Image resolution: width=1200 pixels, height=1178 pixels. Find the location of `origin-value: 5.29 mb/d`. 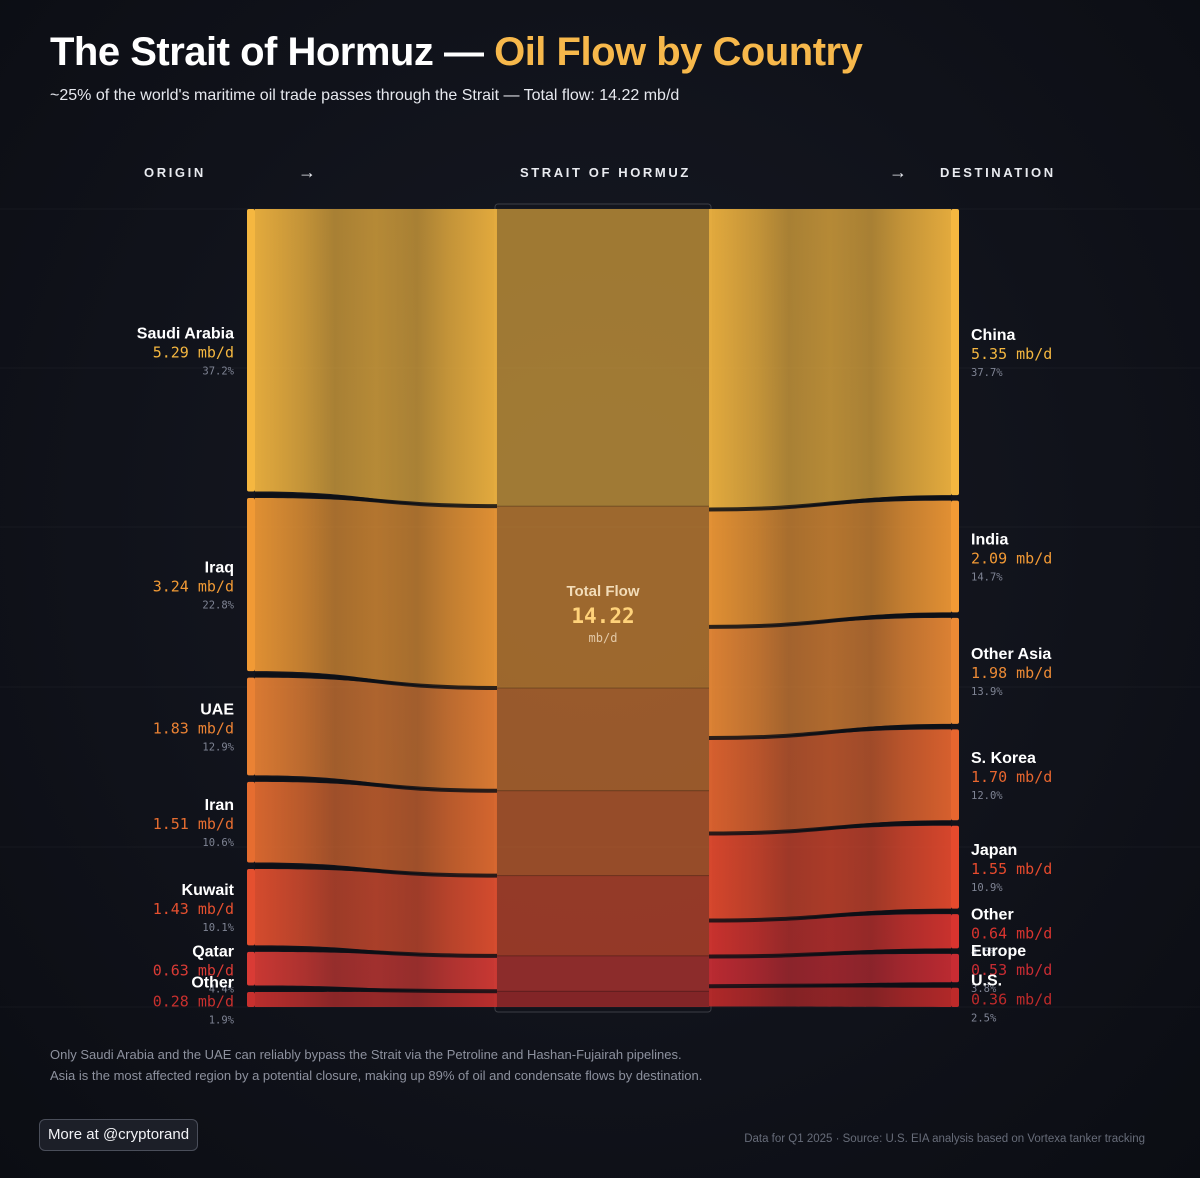

origin-value: 5.29 mb/d is located at coordinates (193, 352).